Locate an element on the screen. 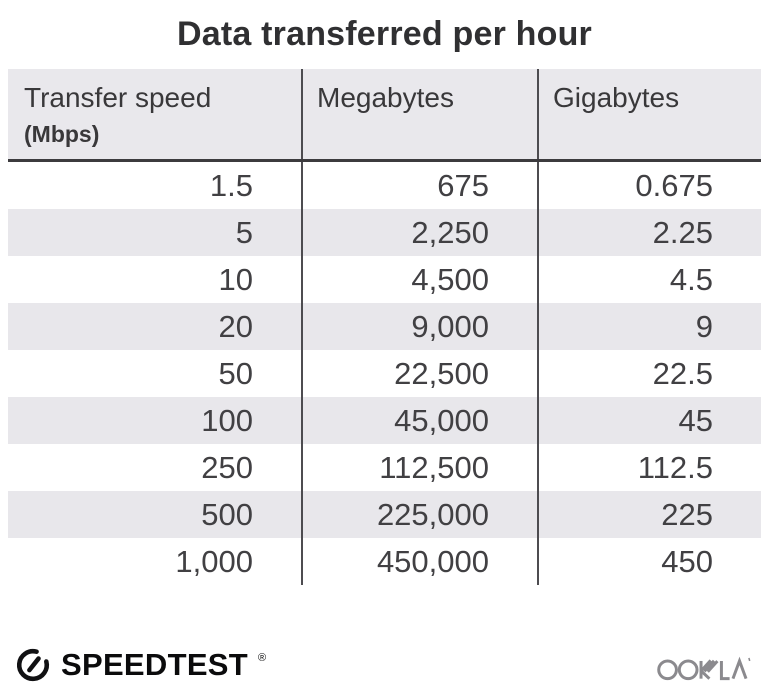 This screenshot has width=769, height=698. cell-transfer-speed: 1,000 is located at coordinates (214, 561).